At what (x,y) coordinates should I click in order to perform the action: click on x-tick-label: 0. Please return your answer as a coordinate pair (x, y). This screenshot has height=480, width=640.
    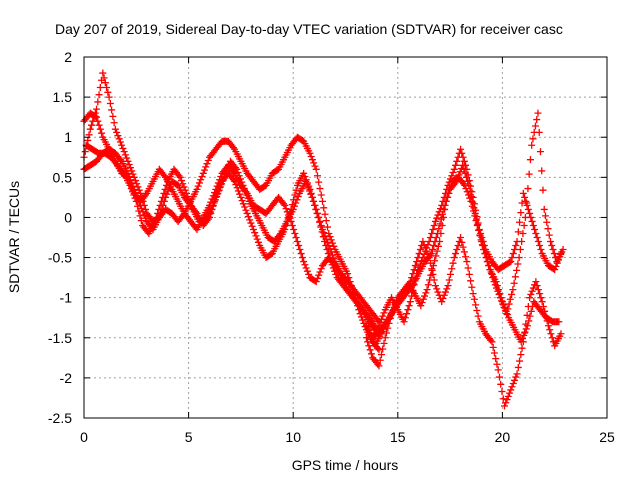
    Looking at the image, I should click on (84, 437).